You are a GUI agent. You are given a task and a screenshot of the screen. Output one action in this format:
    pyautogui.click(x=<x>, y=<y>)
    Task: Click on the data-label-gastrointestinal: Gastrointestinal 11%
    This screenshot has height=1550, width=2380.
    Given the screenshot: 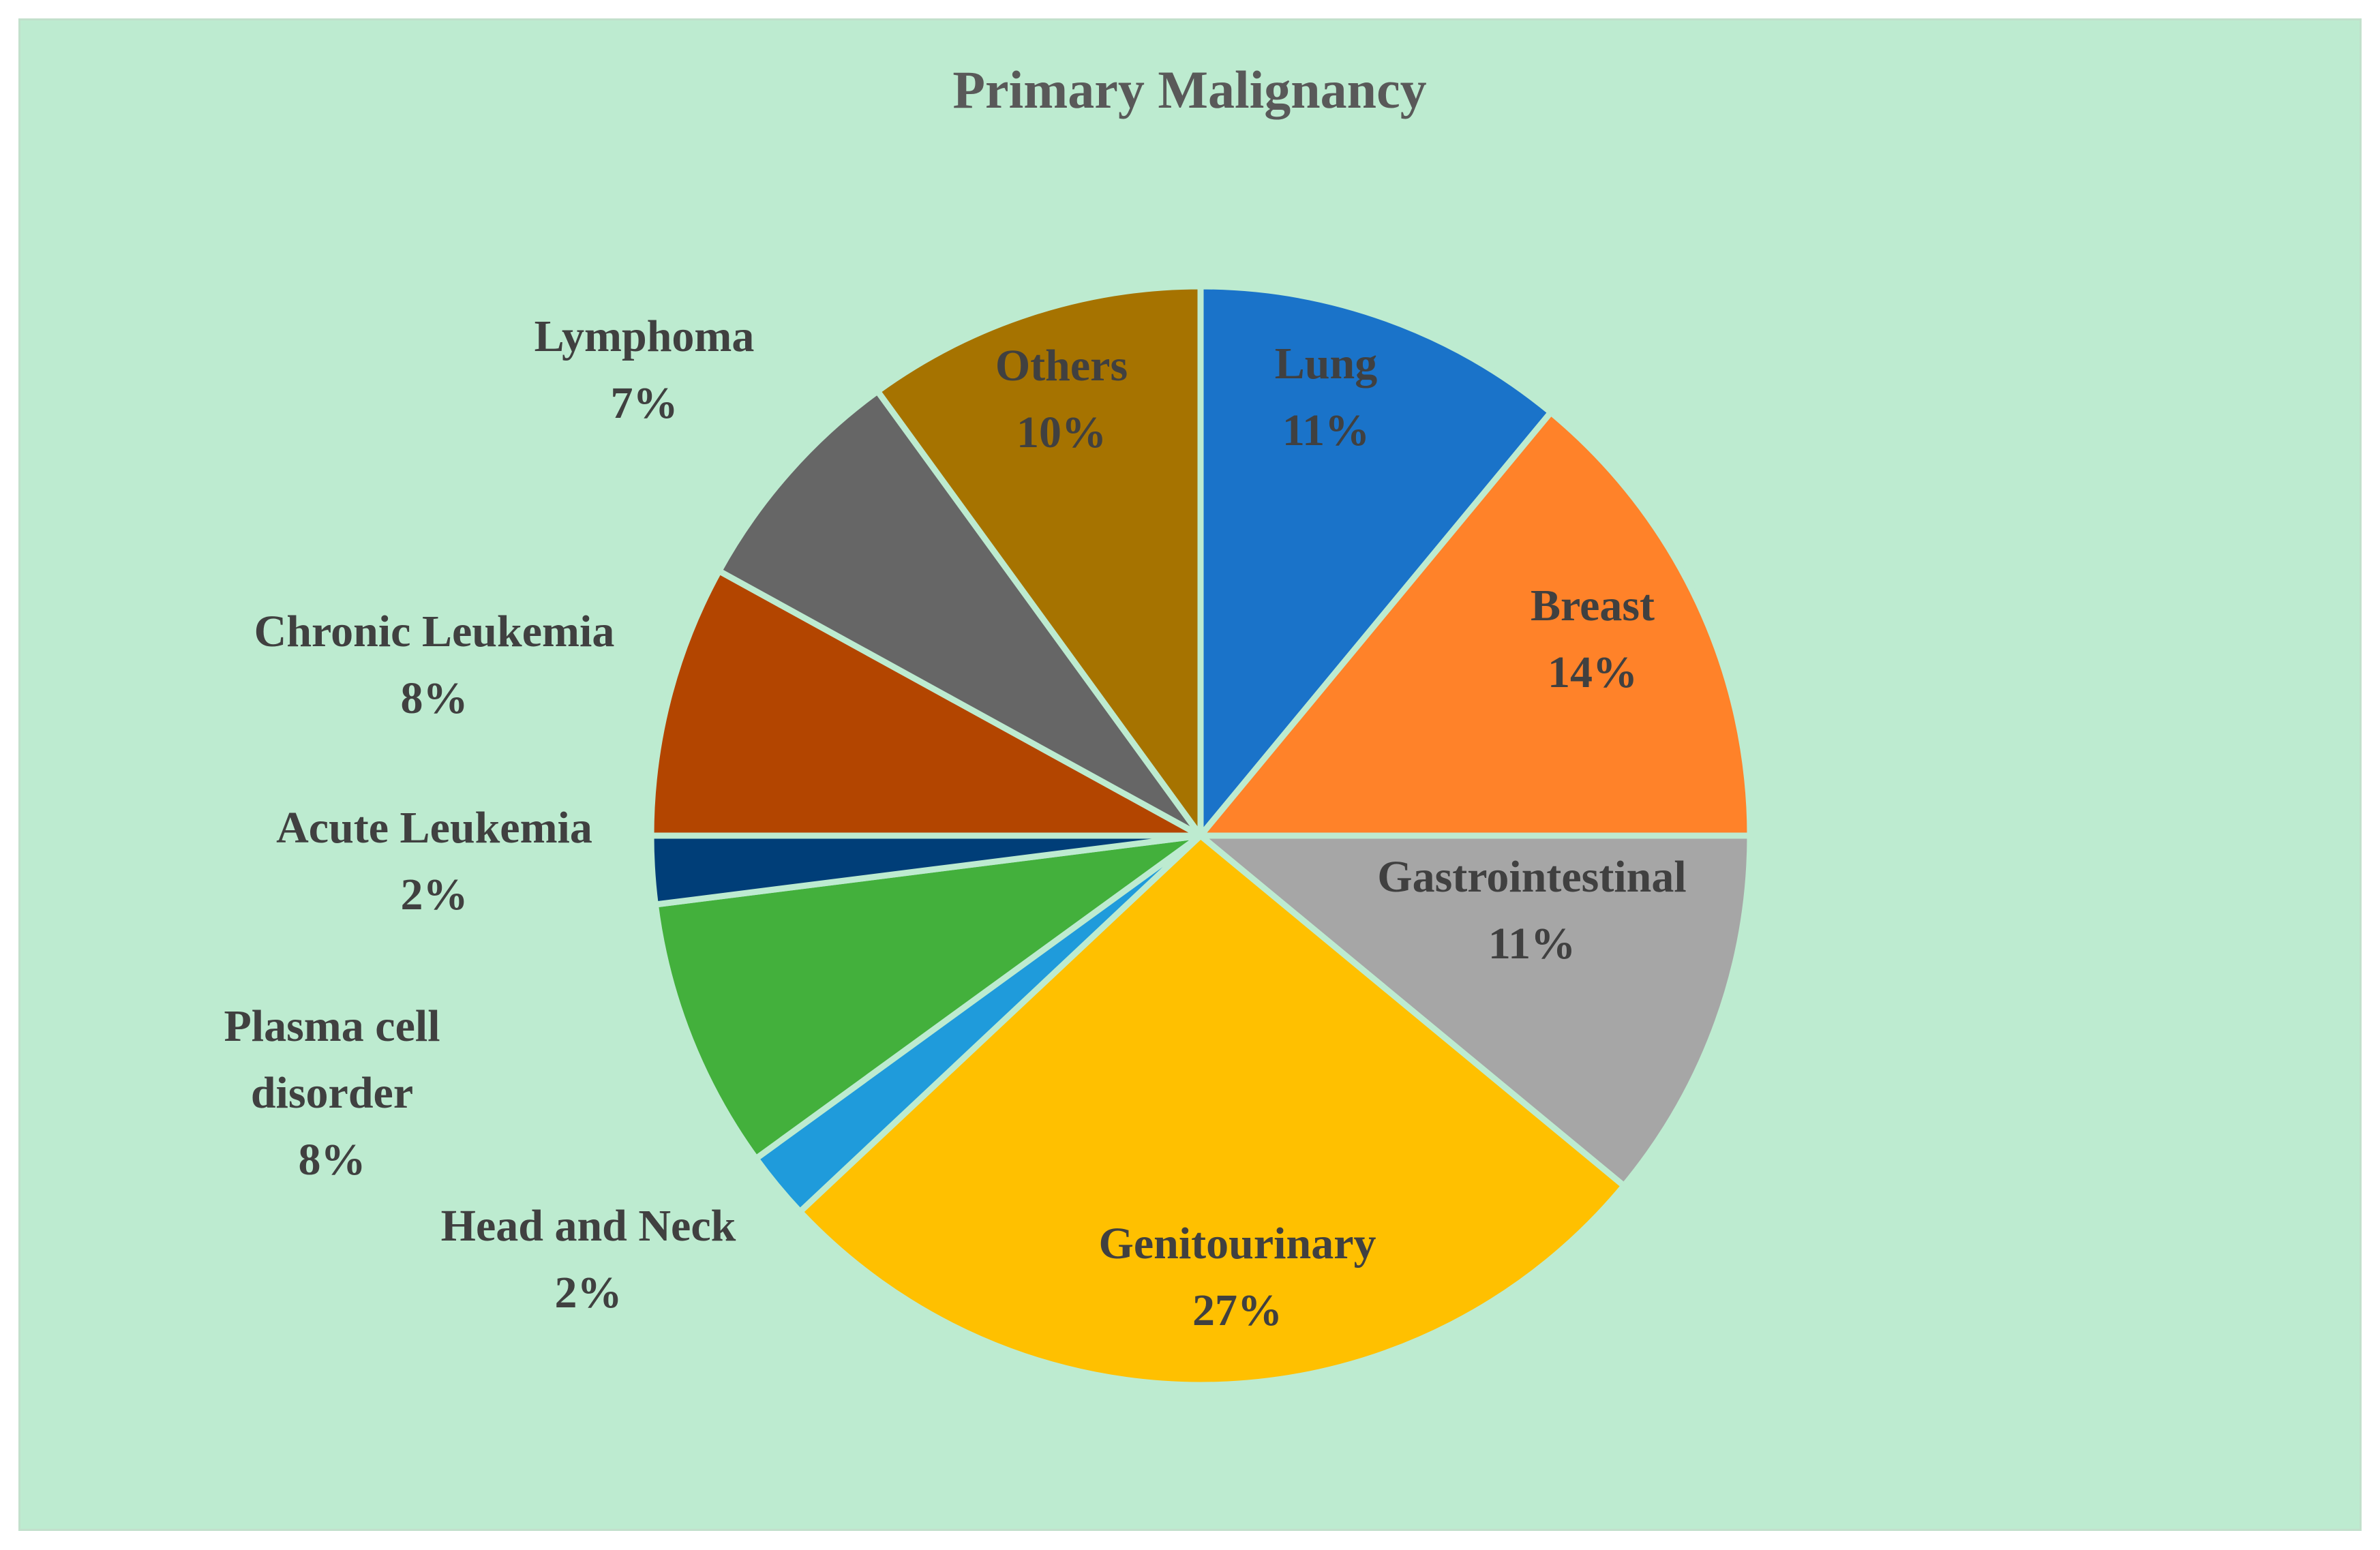 What is the action you would take?
    pyautogui.click(x=1531, y=910)
    